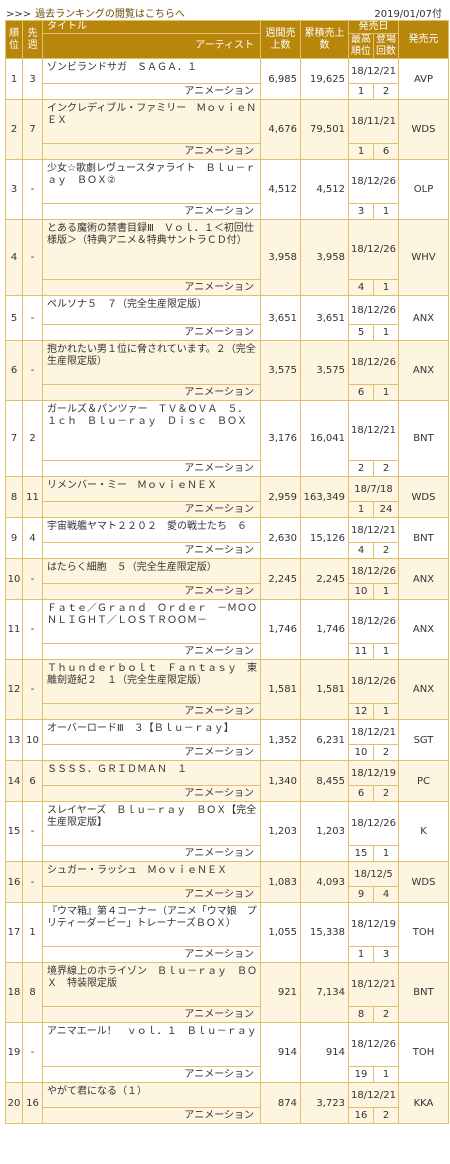  What do you see at coordinates (227, 79) in the screenshot?
I see `table-row: 1 3 ゾンビランドサガ ＳＡＧＡ．１ 6,985 19,625 18/12/21 AVP` at bounding box center [227, 79].